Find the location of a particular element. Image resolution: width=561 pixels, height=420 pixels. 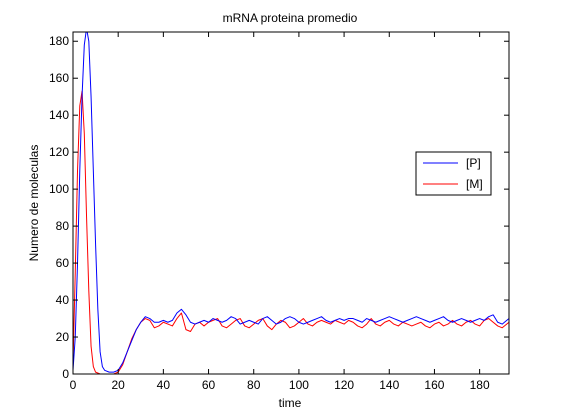

legend-label-p: [P] is located at coordinates (473, 163).